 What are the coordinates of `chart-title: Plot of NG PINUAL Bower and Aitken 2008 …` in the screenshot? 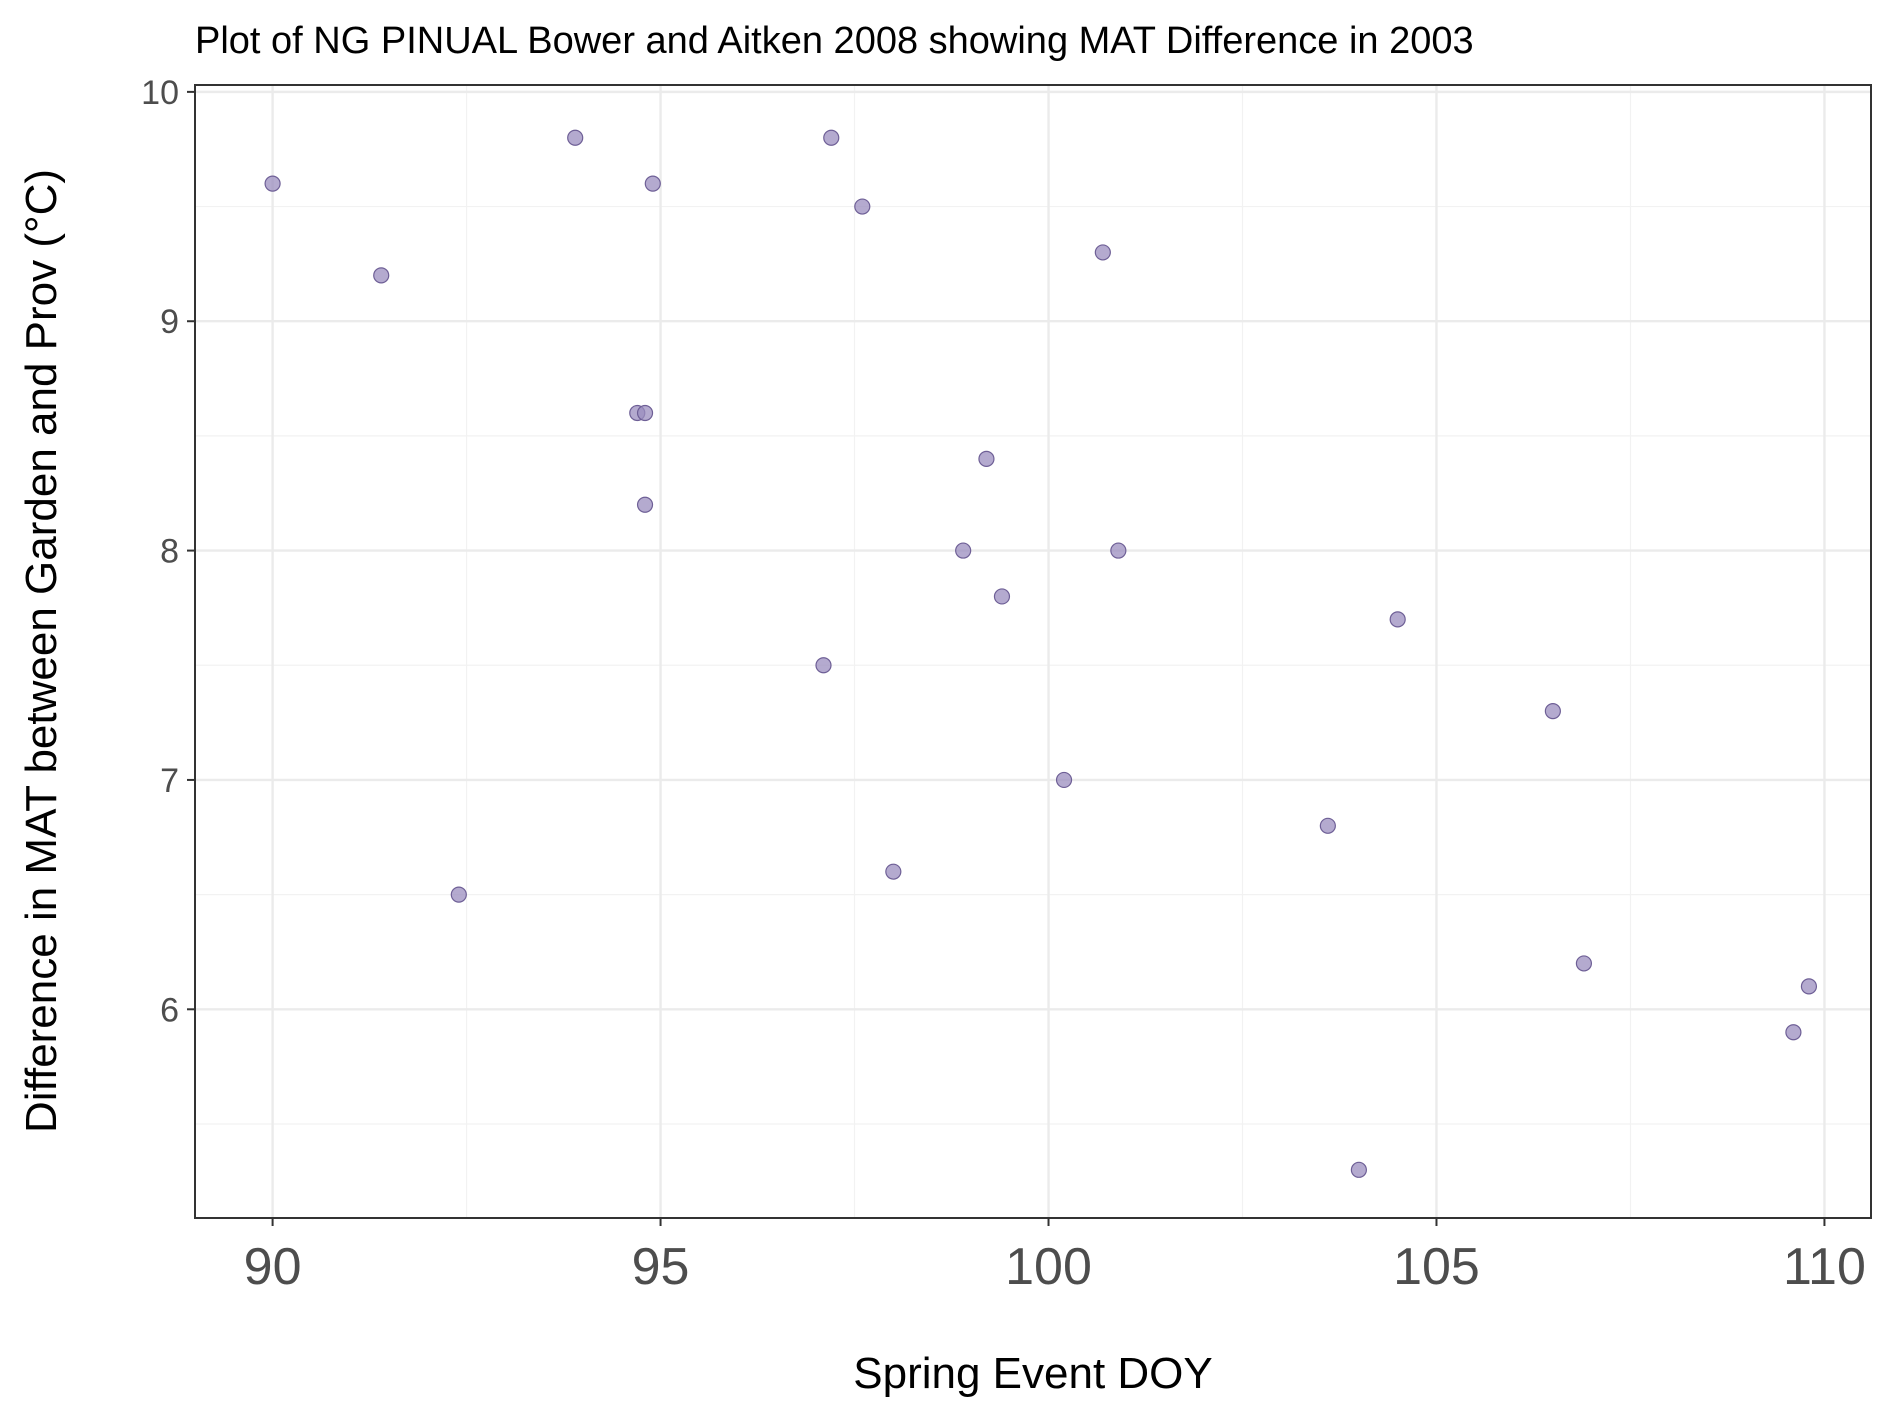 It's located at (834, 41).